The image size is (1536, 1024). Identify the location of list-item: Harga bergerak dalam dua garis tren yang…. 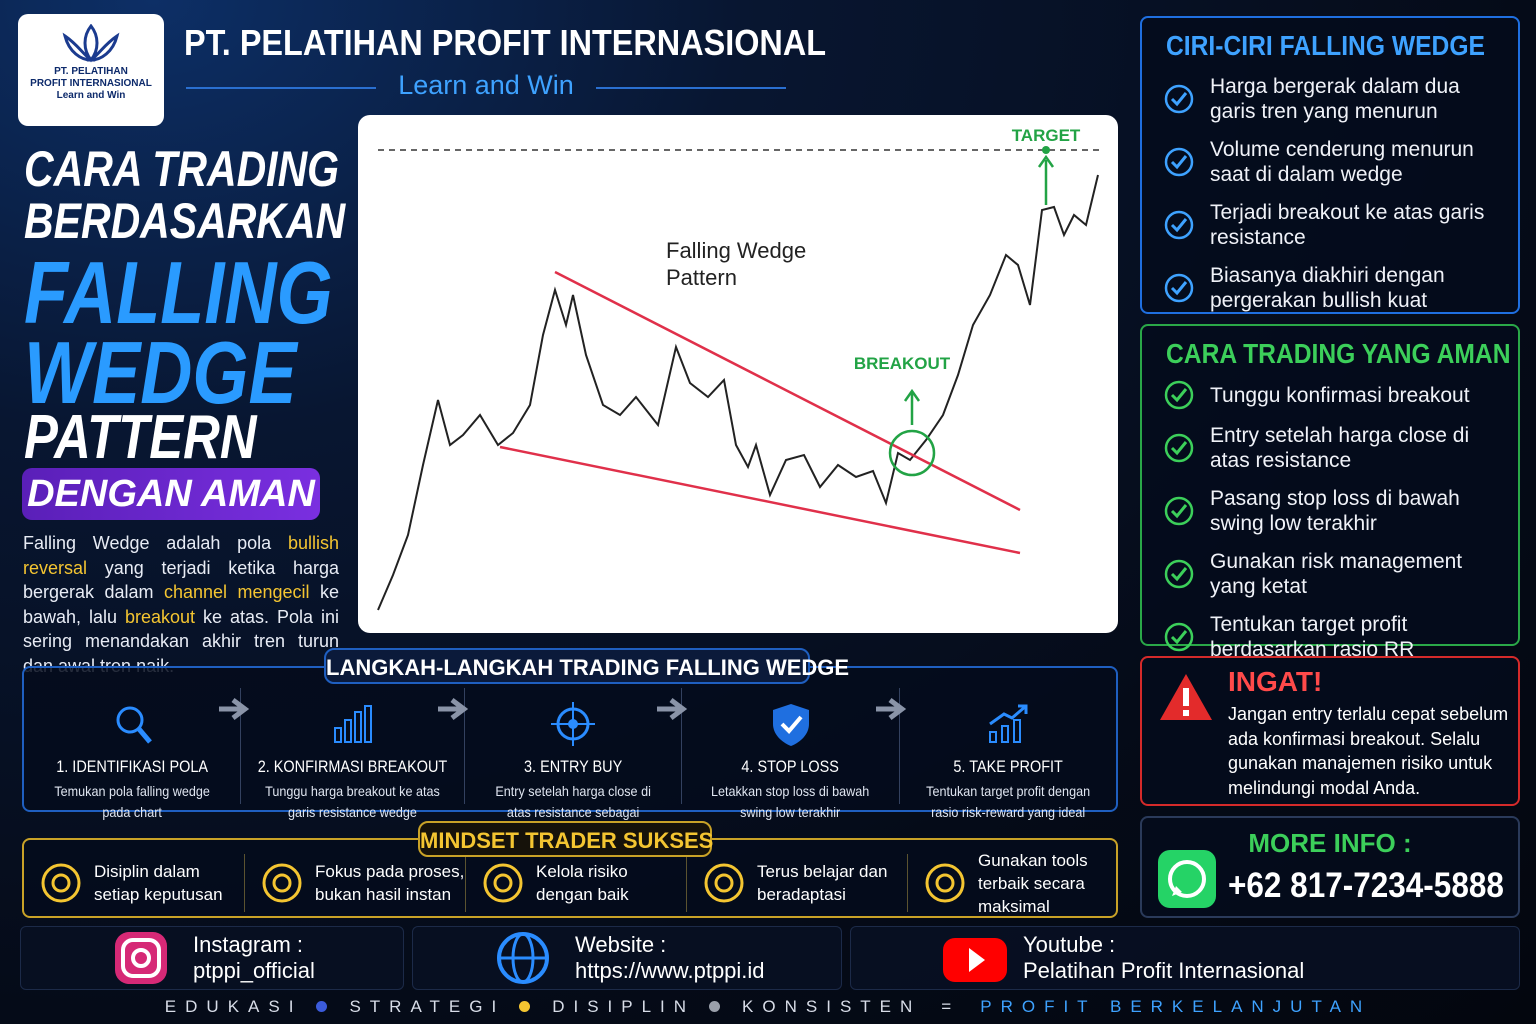
(1336, 99).